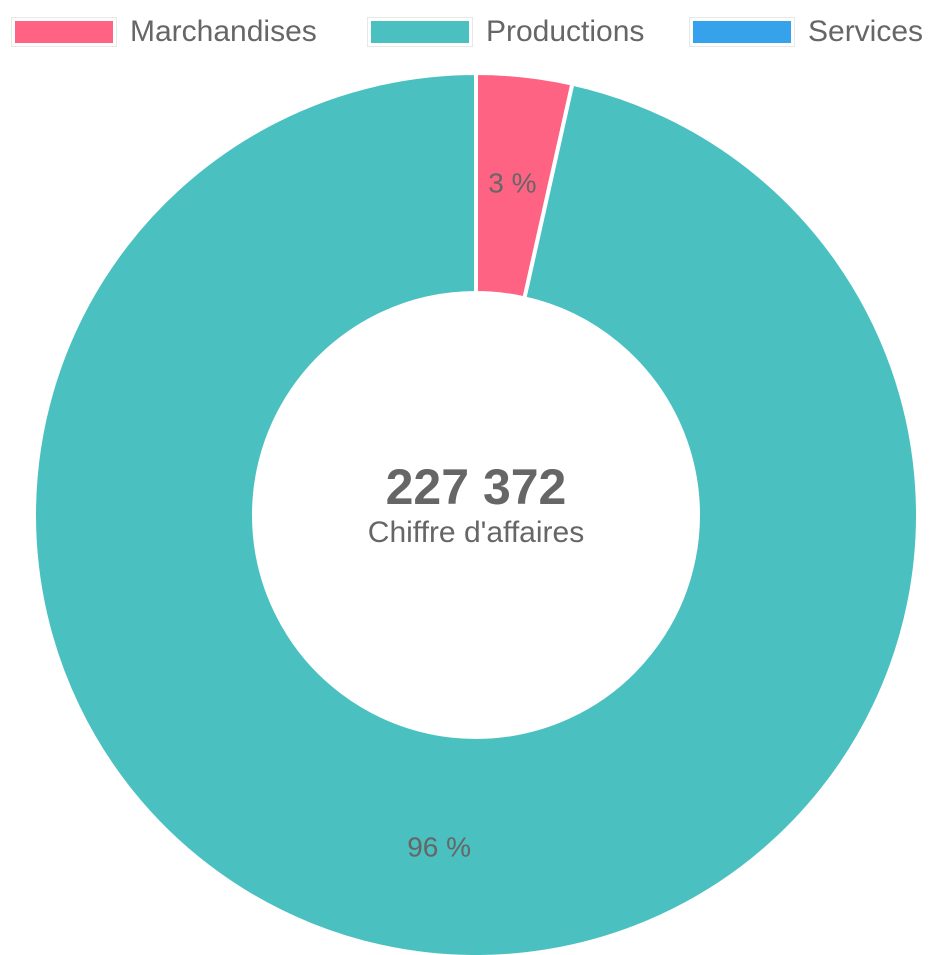  Describe the element at coordinates (223, 31) in the screenshot. I see `legend-label-marchandises: Marchandises` at that location.